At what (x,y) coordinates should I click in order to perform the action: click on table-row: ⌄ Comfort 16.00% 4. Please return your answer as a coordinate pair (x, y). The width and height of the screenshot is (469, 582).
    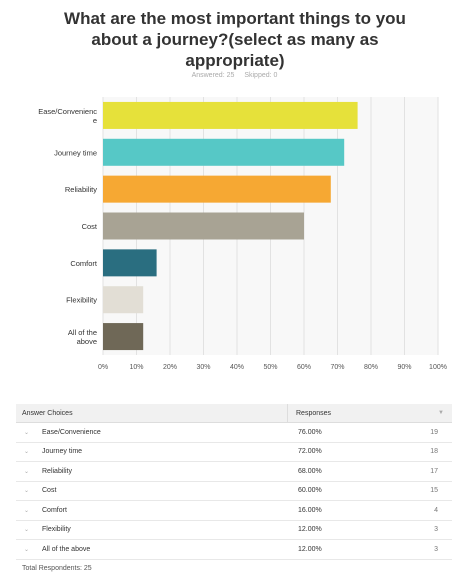
    Looking at the image, I should click on (234, 511).